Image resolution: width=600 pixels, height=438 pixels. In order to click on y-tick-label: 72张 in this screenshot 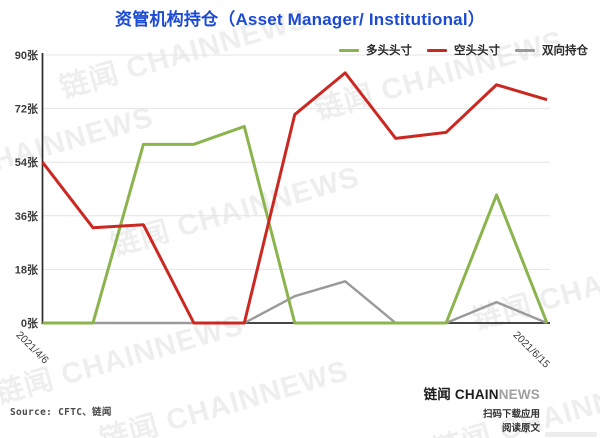, I will do `click(27, 109)`.